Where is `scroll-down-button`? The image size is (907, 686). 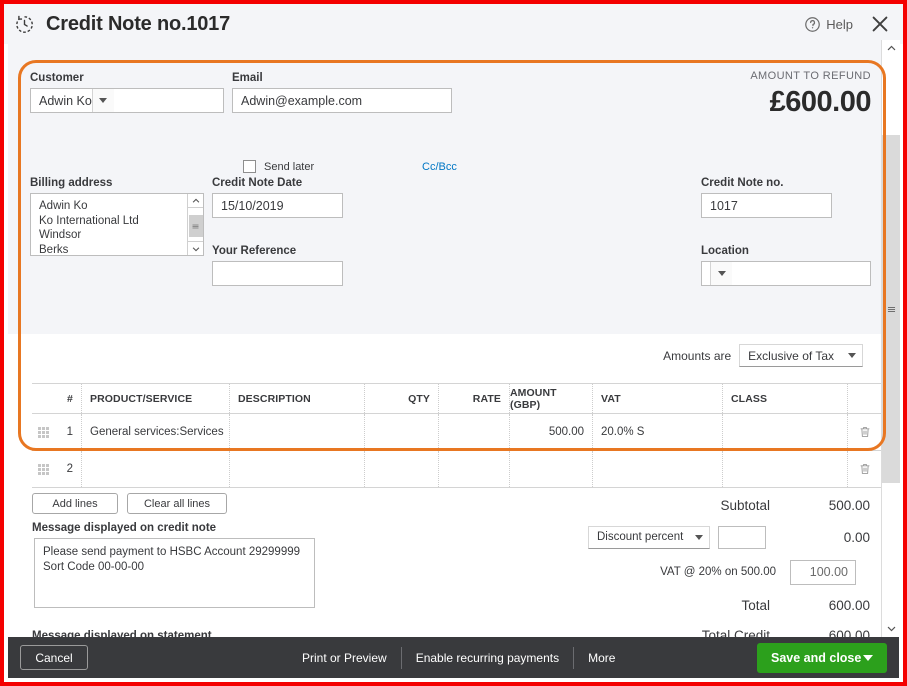
scroll-down-button is located at coordinates (891, 628).